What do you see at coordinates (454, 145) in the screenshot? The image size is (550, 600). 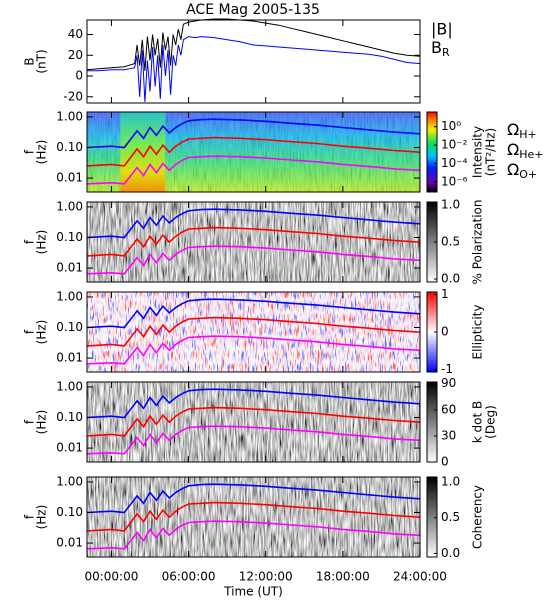 I see `colorbar-tick-label: 10⁻²` at bounding box center [454, 145].